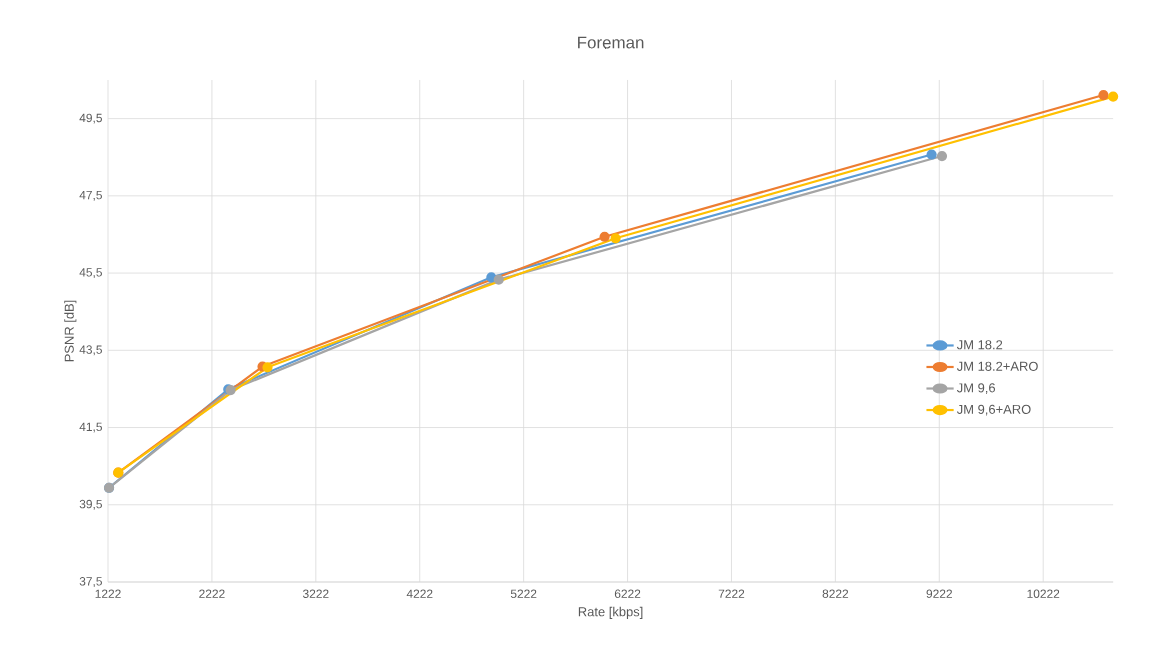 This screenshot has height=663, width=1155. I want to click on y-tick-label: 43,5, so click(90, 350).